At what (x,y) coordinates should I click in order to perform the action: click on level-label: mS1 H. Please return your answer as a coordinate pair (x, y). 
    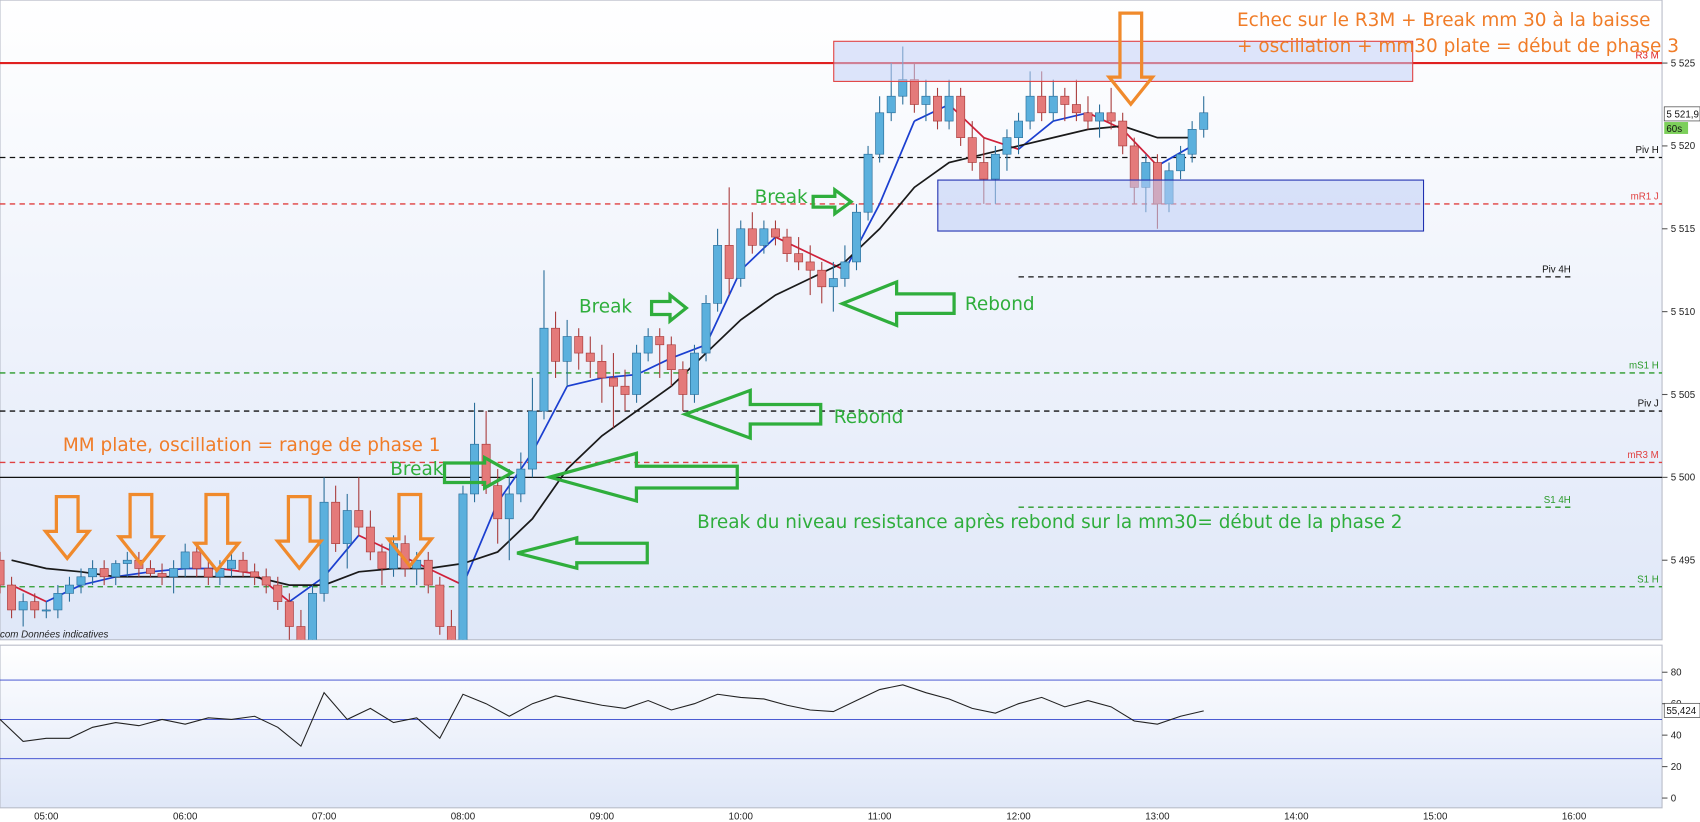
    Looking at the image, I should click on (1644, 366).